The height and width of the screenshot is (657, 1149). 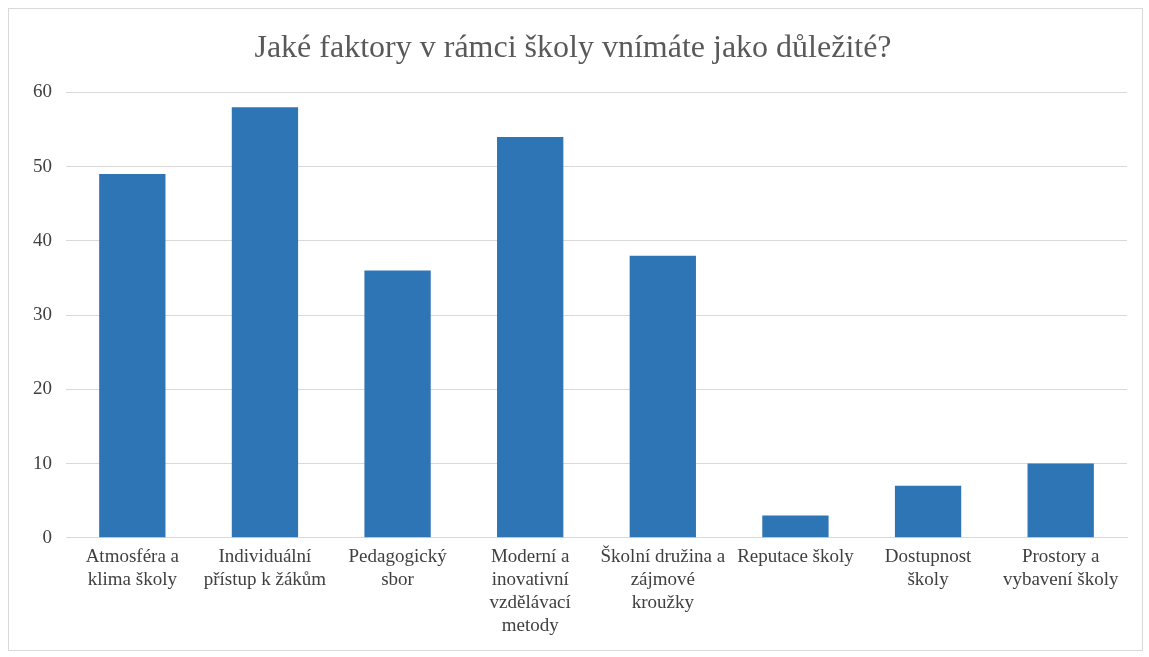 What do you see at coordinates (42, 165) in the screenshot?
I see `y-tick-label: 50` at bounding box center [42, 165].